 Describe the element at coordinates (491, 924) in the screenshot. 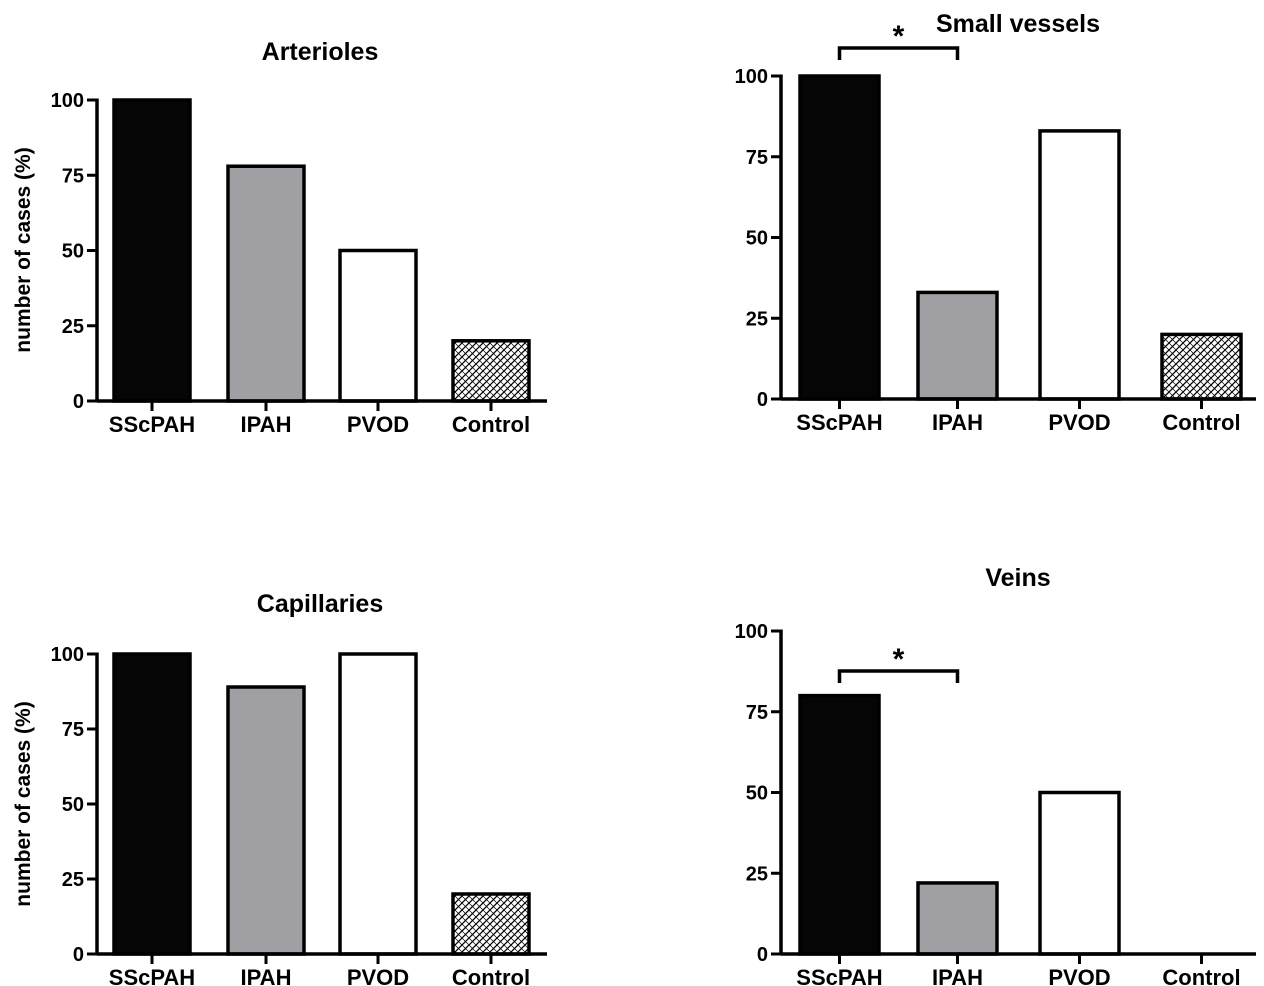

I see `chart3-bar-control` at that location.